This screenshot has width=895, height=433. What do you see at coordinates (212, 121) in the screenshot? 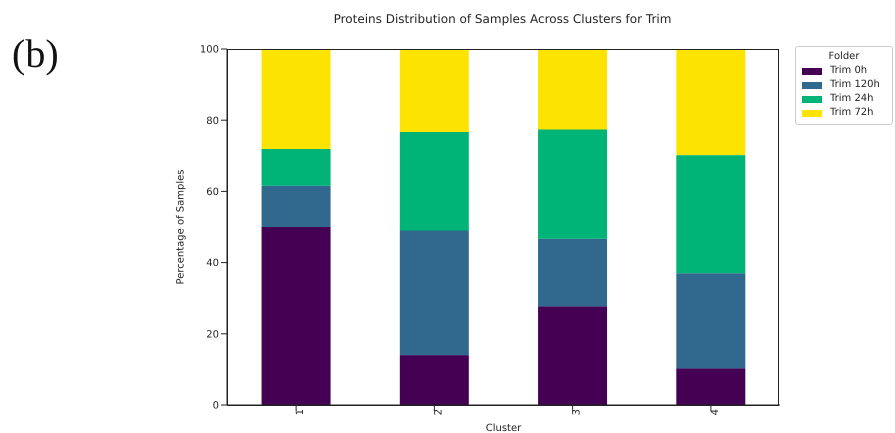
I see `y-tick-label: 80` at bounding box center [212, 121].